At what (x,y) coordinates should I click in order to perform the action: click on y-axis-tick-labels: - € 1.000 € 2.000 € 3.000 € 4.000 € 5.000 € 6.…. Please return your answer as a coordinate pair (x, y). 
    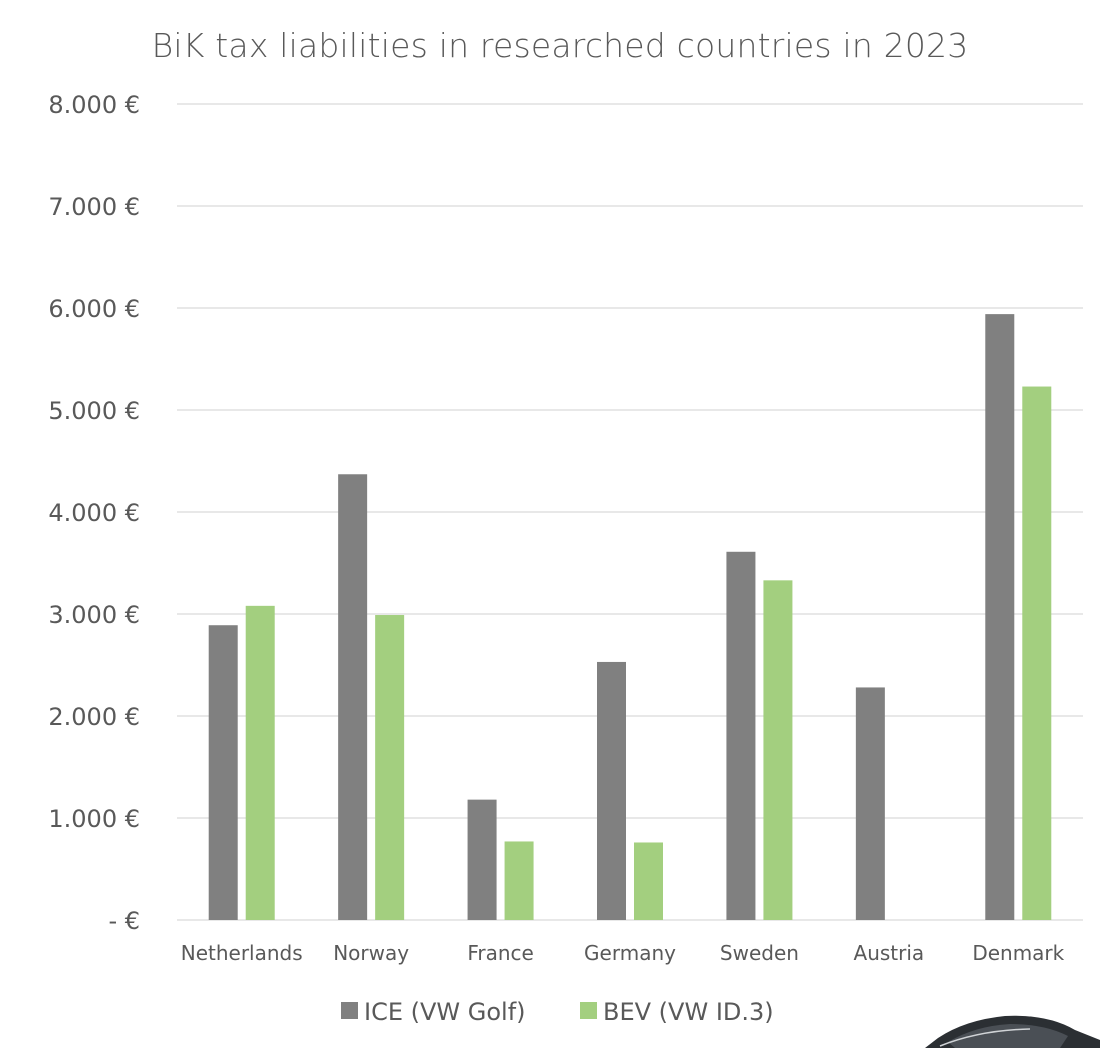
    Looking at the image, I should click on (94, 513).